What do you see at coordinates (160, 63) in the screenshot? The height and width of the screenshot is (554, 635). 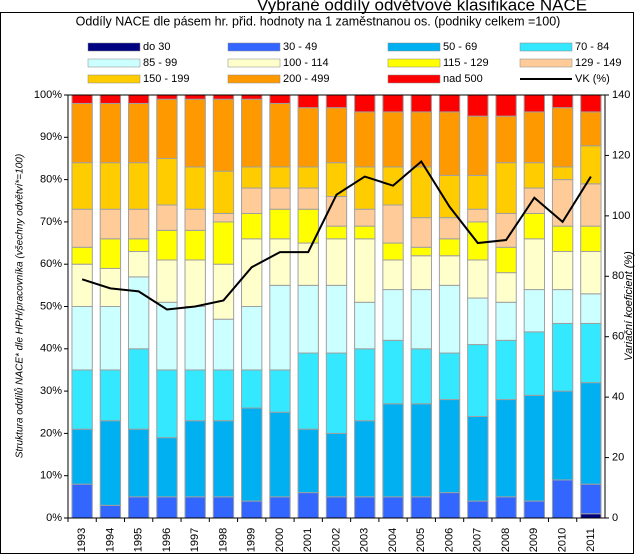 I see `legend-label: 85 - 99` at bounding box center [160, 63].